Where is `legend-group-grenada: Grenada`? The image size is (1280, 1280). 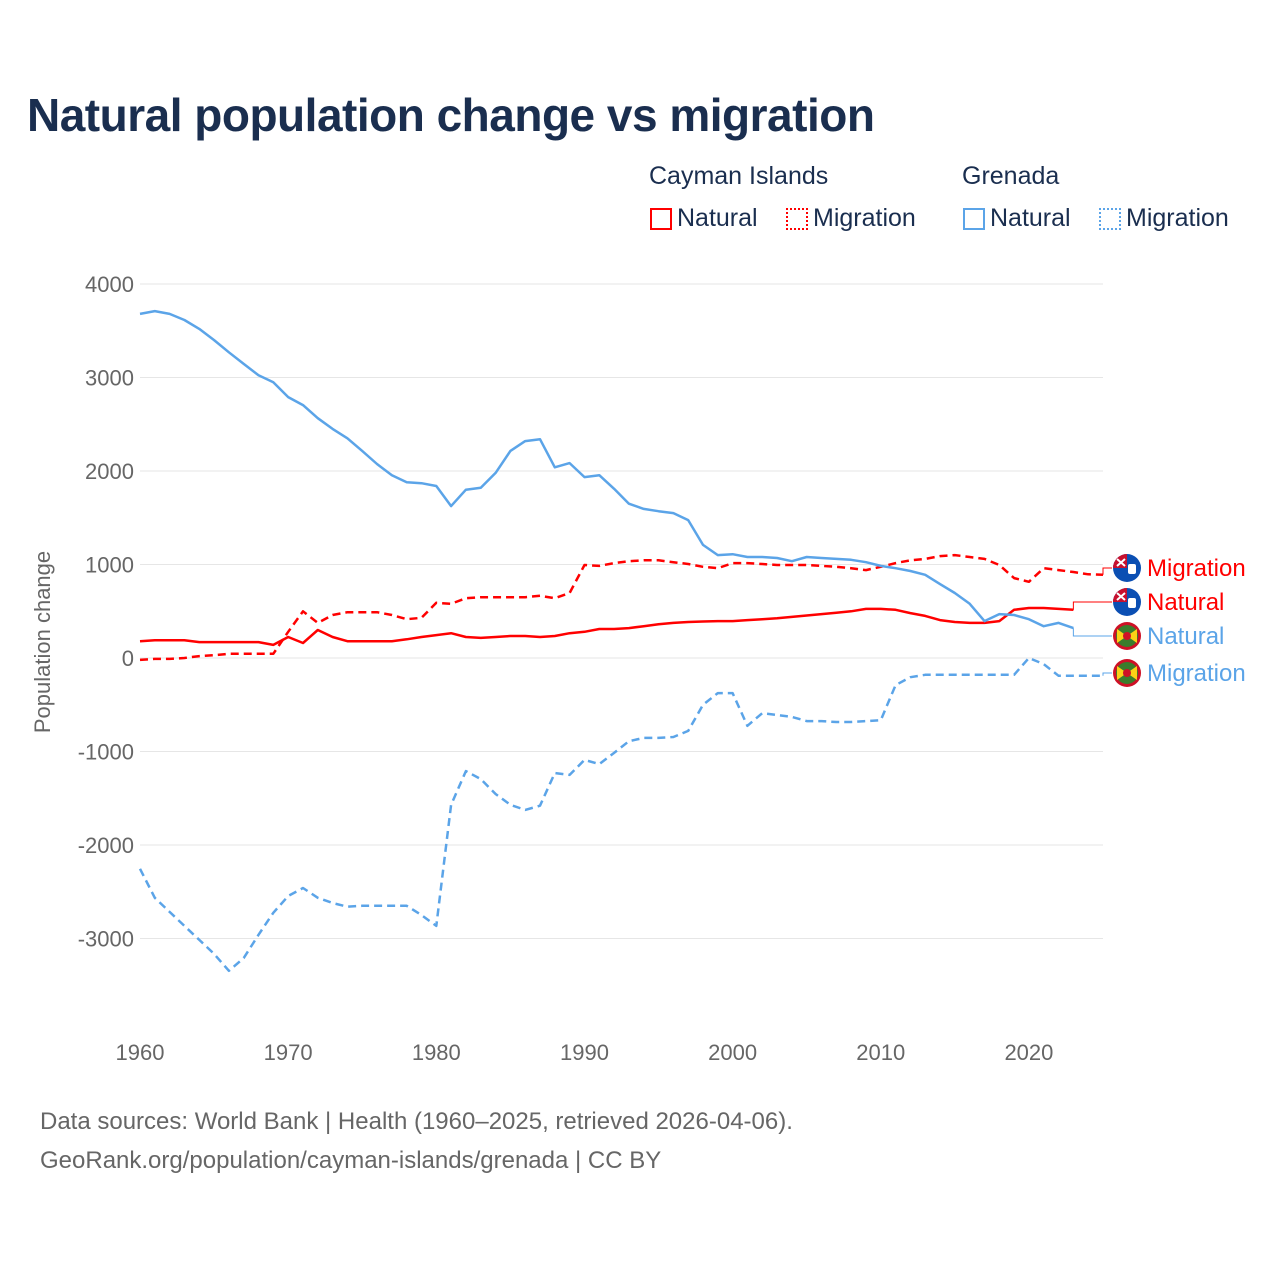
legend-group-grenada: Grenada is located at coordinates (1011, 176).